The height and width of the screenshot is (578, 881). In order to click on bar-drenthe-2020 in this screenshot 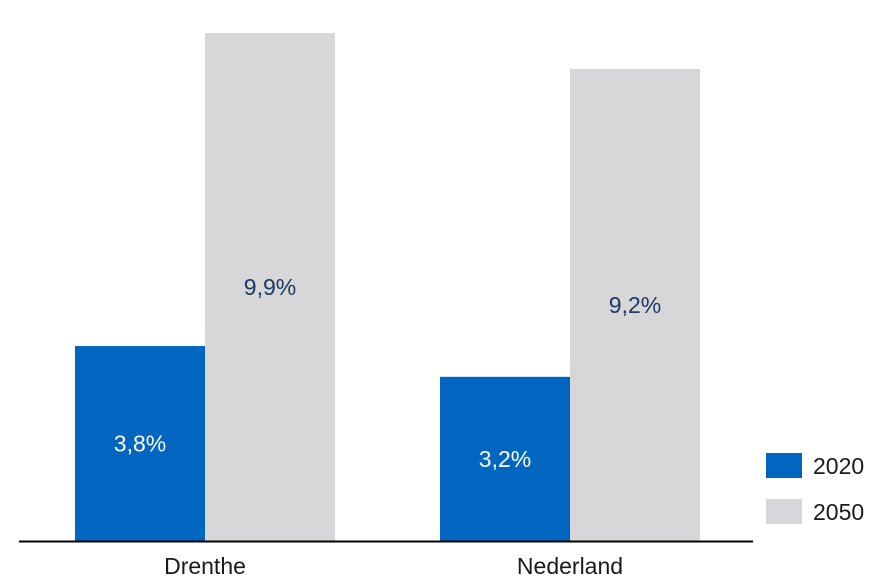, I will do `click(140, 443)`.